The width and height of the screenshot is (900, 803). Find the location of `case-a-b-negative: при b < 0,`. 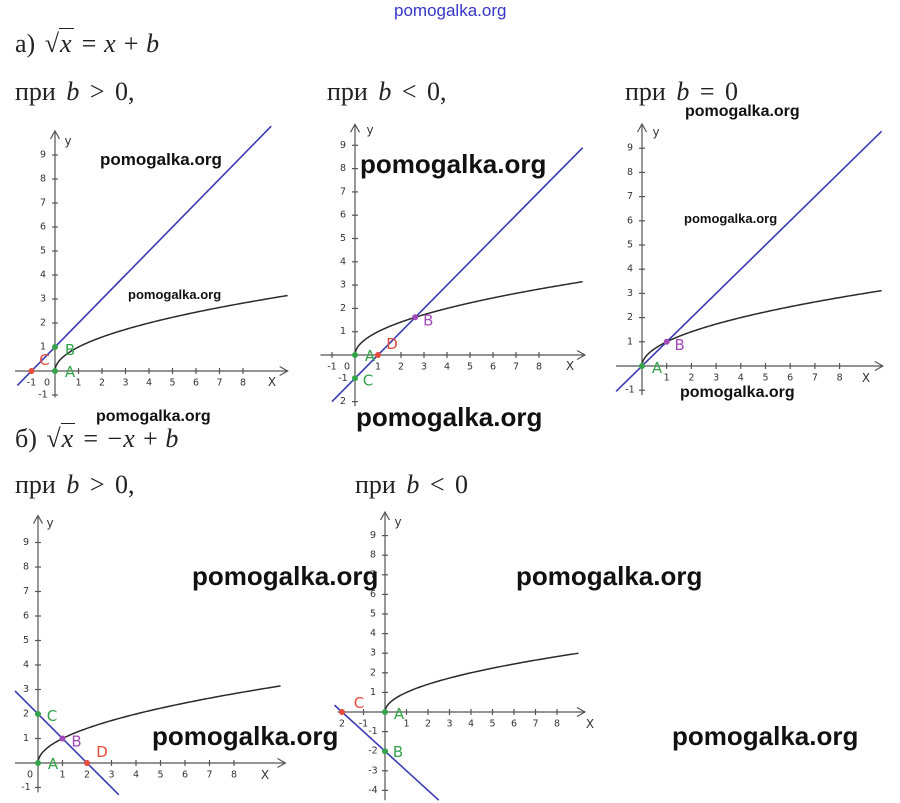

case-a-b-negative: при b < 0, is located at coordinates (387, 91).